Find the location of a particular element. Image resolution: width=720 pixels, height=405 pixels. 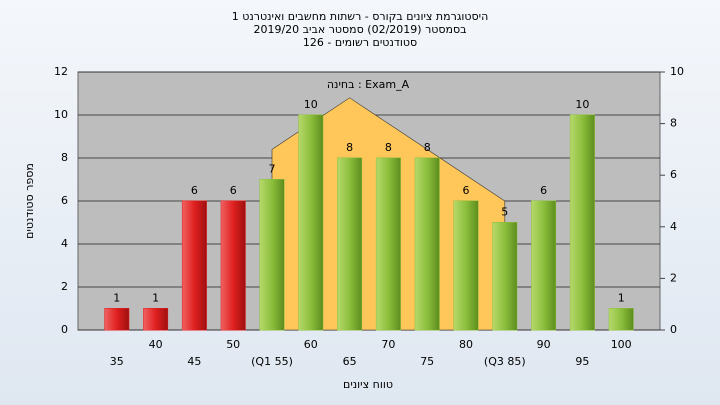

x-tick-label: 50 is located at coordinates (233, 344).